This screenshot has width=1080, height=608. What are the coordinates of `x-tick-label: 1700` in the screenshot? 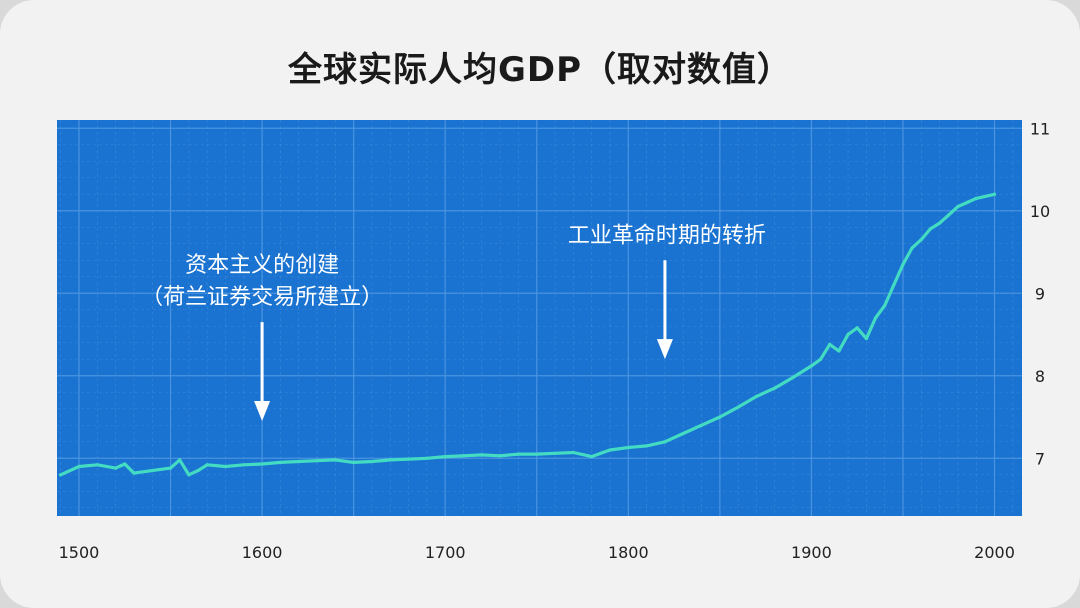 It's located at (445, 552).